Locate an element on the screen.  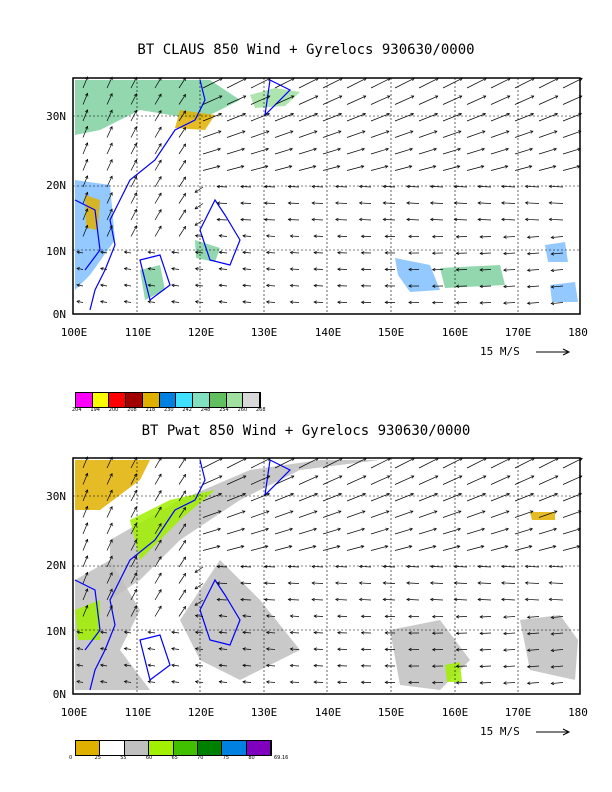
panel2-colorbar-label: 55 is located at coordinates (123, 758).